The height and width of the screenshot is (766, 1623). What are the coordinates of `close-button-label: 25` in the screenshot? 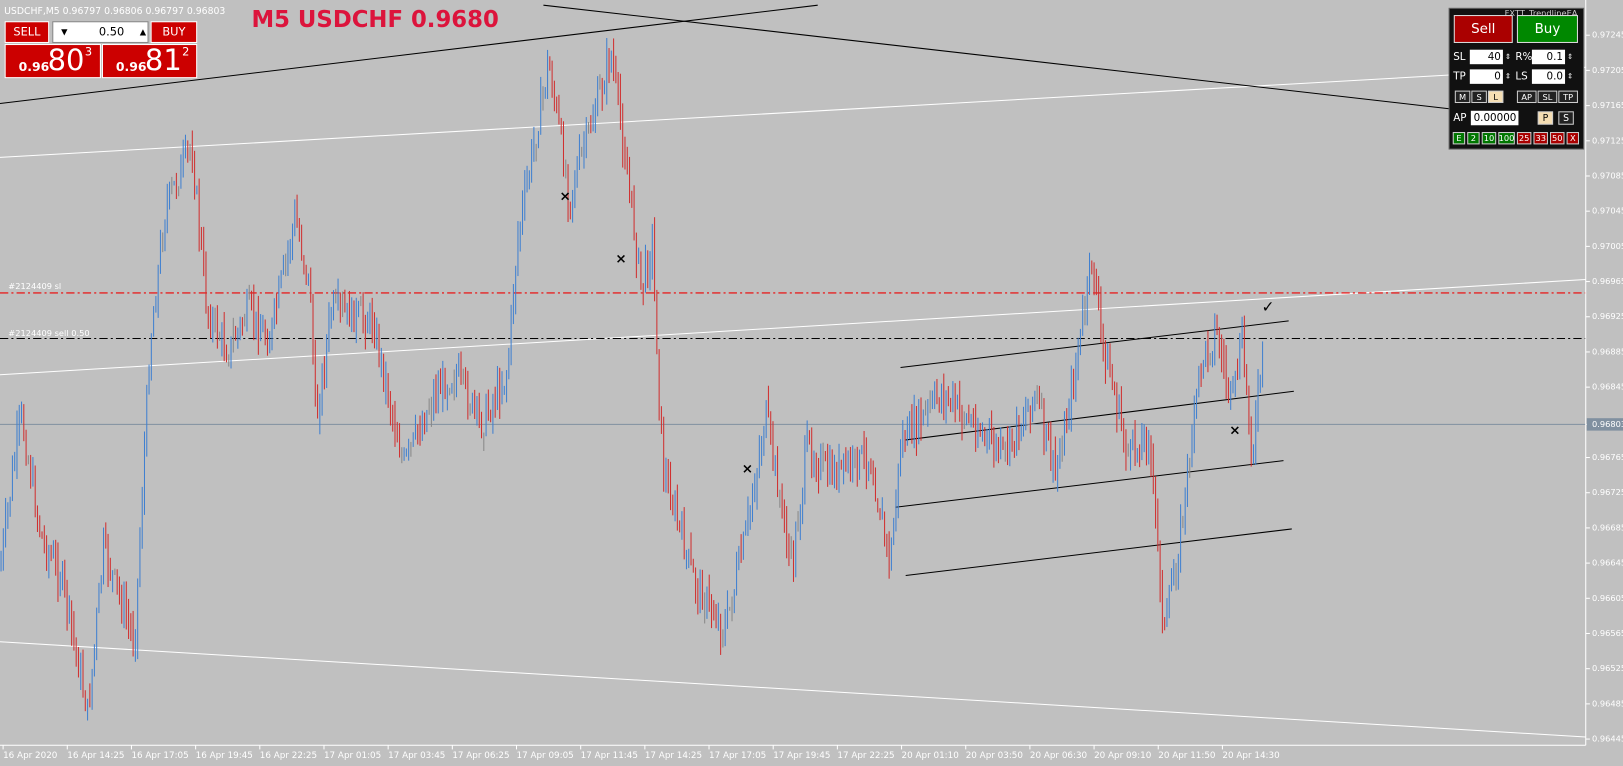 It's located at (1524, 138).